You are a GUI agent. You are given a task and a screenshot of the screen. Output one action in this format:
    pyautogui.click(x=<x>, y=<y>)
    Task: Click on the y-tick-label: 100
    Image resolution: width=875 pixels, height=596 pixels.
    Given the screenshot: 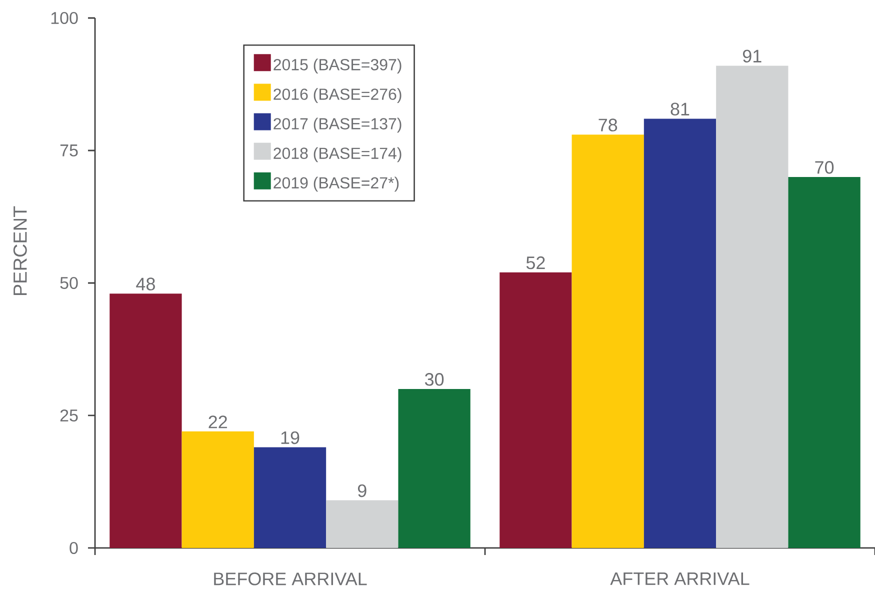 What is the action you would take?
    pyautogui.click(x=64, y=18)
    